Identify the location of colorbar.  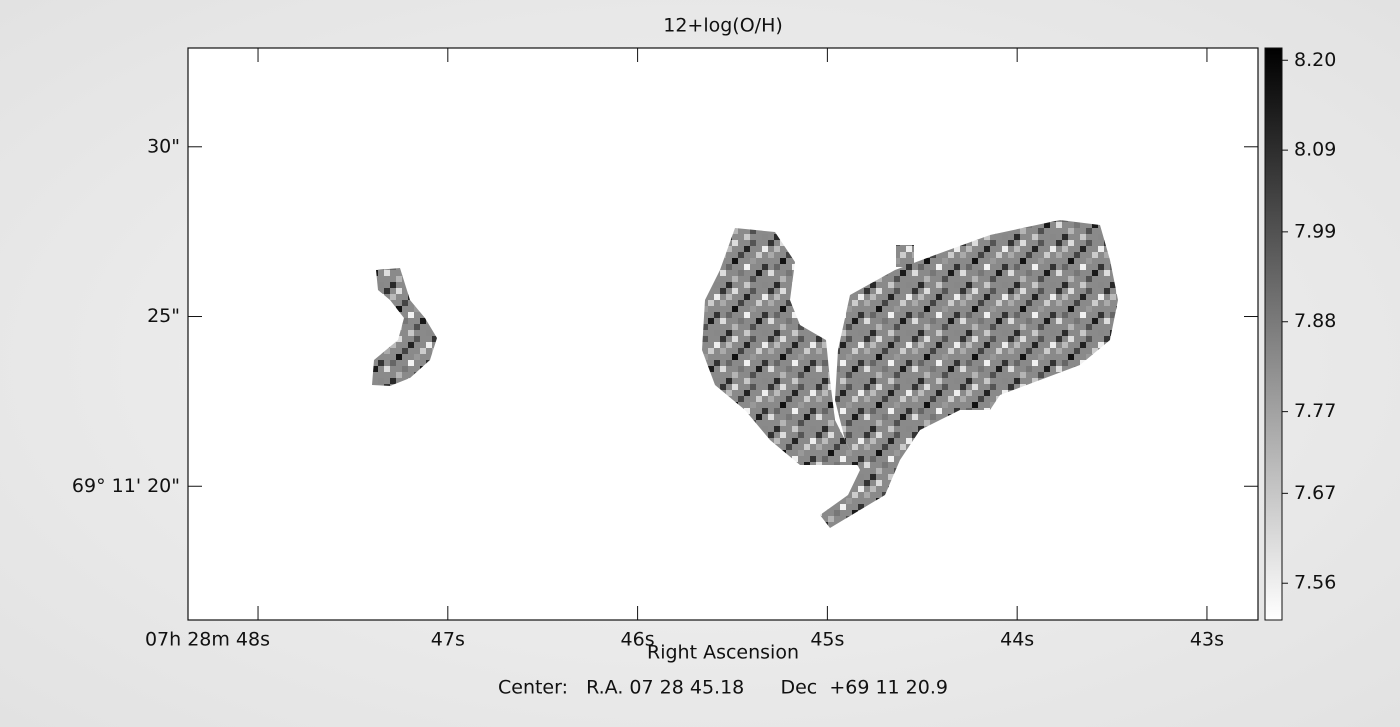
(1273, 334).